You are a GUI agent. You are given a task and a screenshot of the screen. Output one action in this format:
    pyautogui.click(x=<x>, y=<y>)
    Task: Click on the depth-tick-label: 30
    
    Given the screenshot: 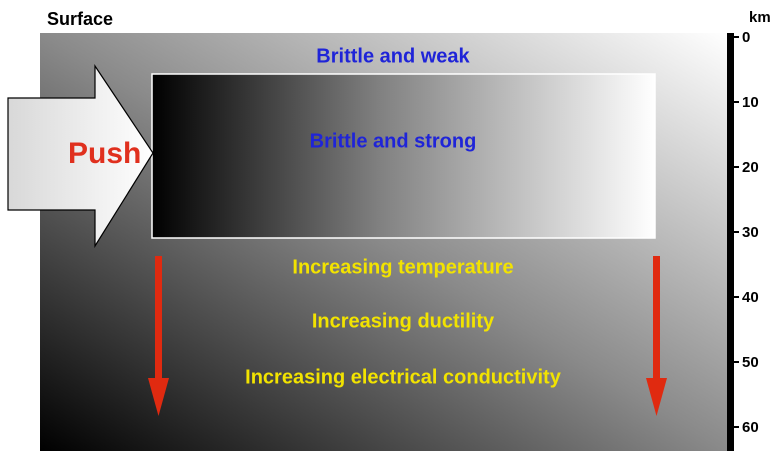 What is the action you would take?
    pyautogui.click(x=750, y=232)
    